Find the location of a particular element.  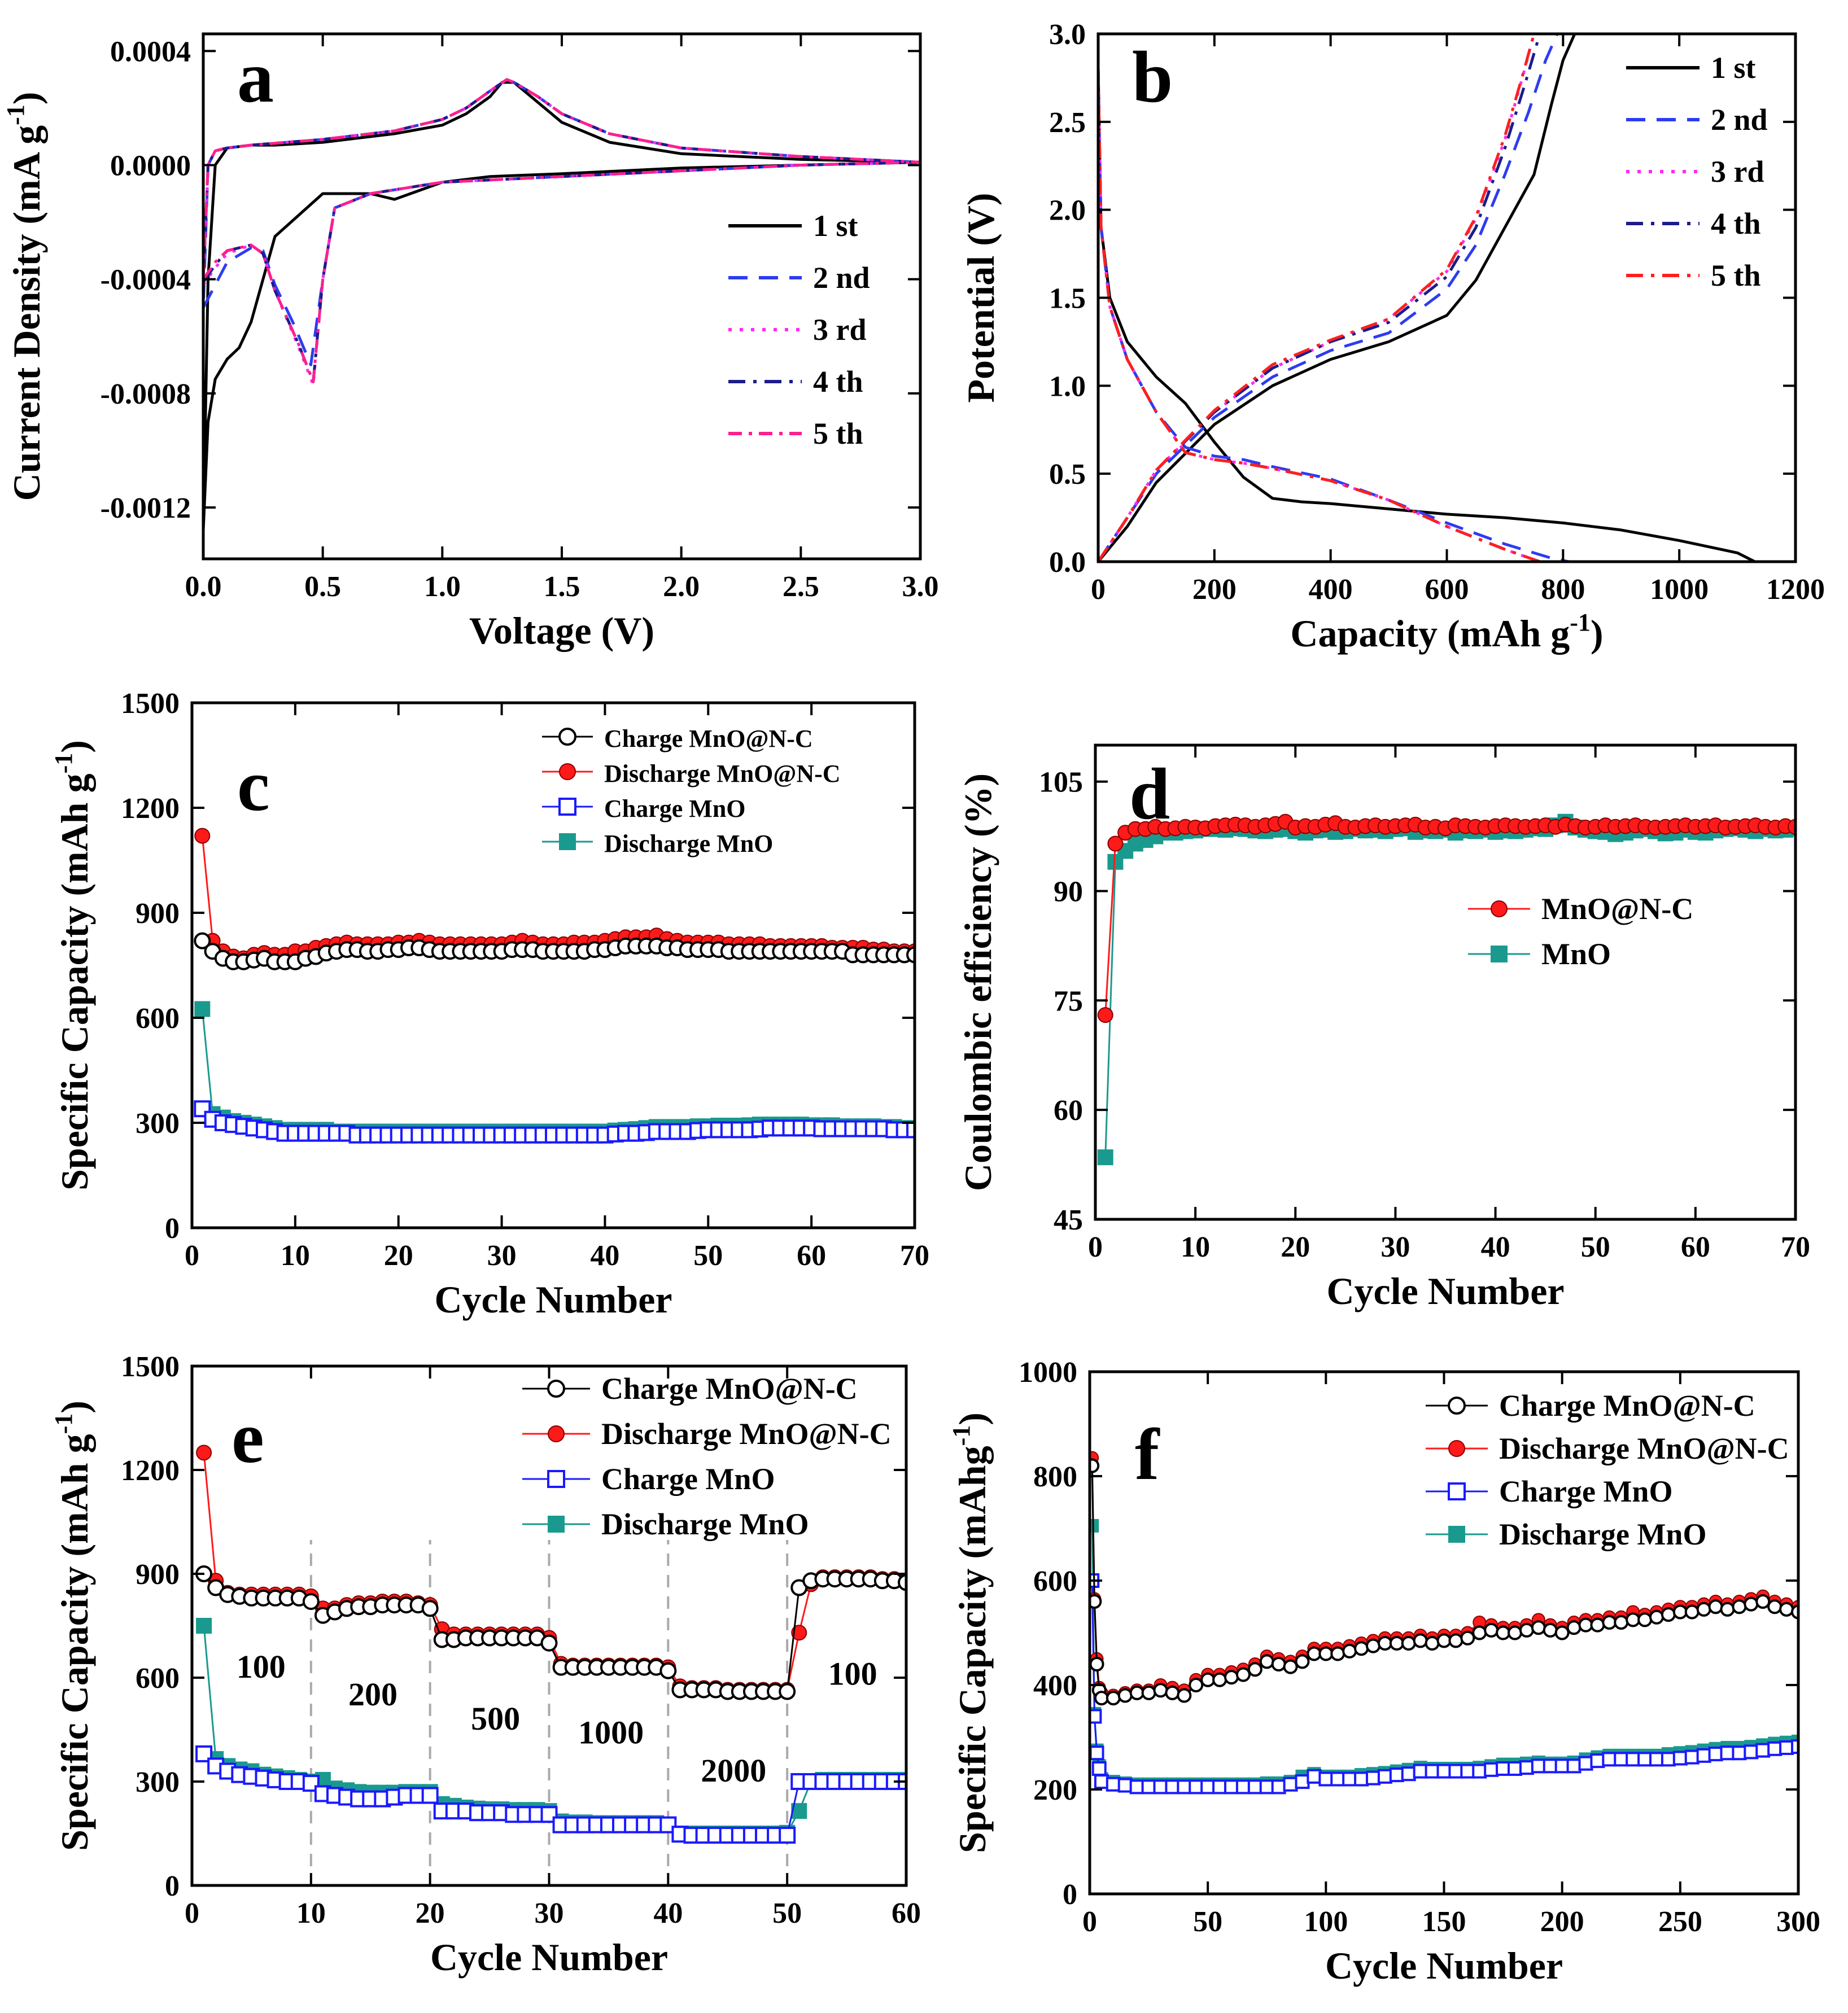

x-tick-label: 2.0 is located at coordinates (681, 587).